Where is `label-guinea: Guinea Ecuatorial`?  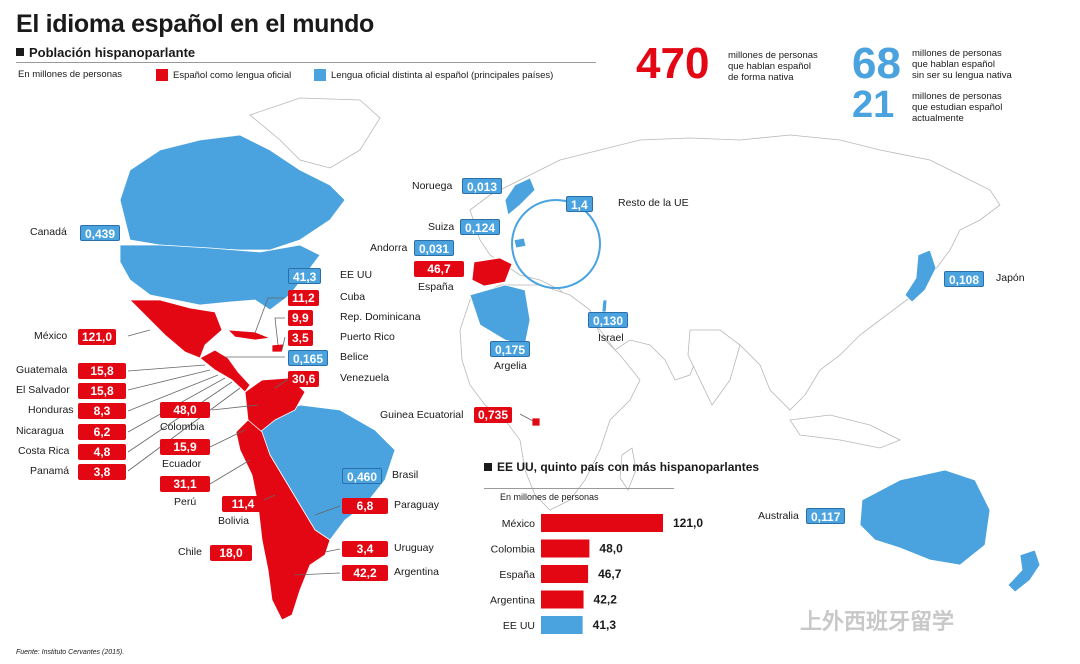 label-guinea: Guinea Ecuatorial is located at coordinates (422, 415).